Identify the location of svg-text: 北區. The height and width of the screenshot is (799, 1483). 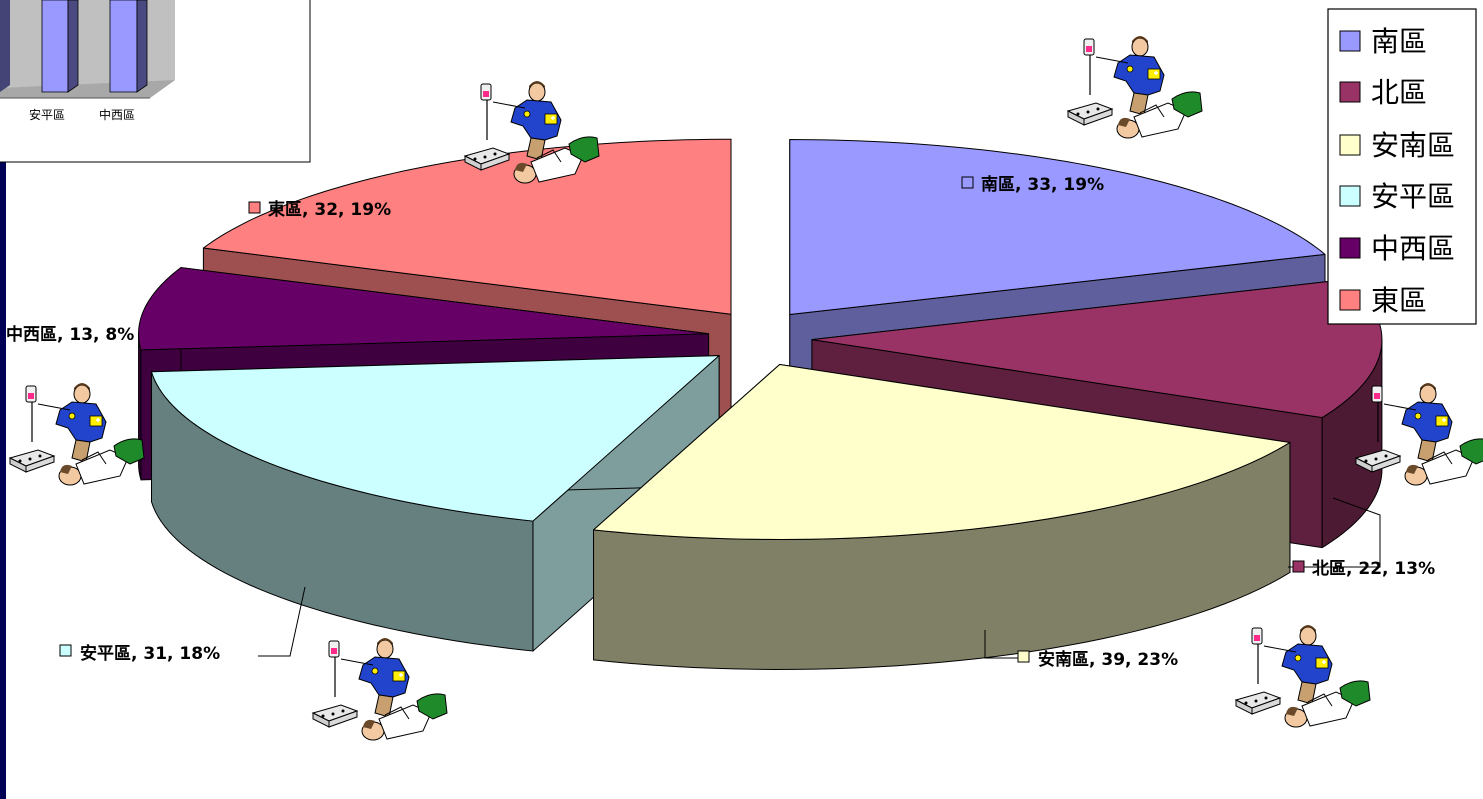
(1399, 92).